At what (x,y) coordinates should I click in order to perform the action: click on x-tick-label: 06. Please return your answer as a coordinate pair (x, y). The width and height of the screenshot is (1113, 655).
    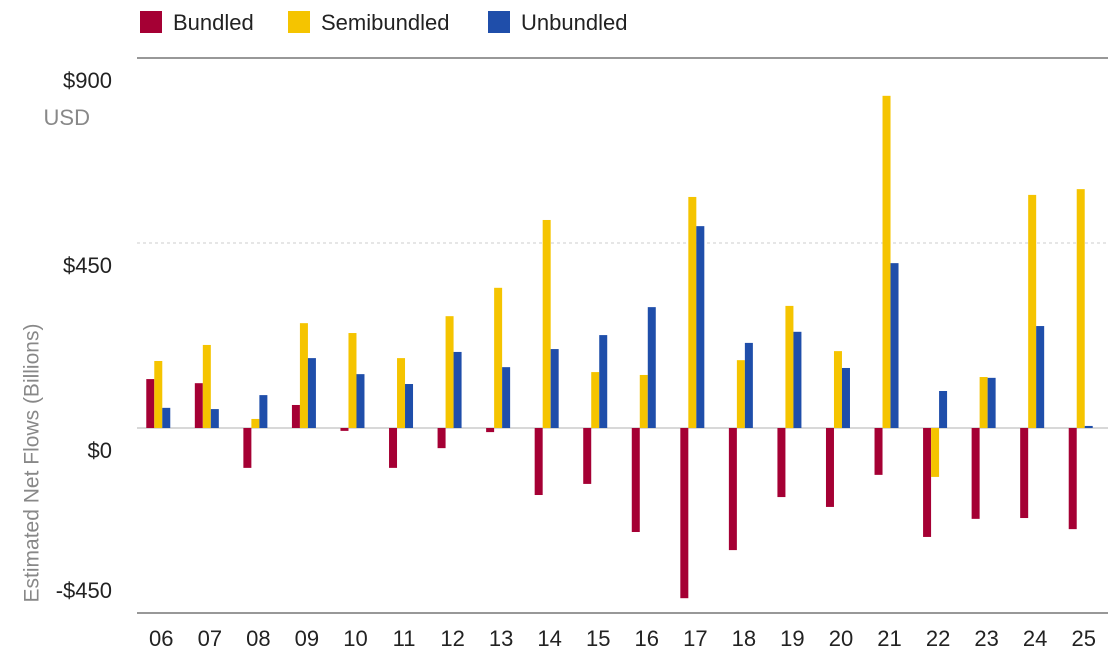
    Looking at the image, I should click on (161, 638).